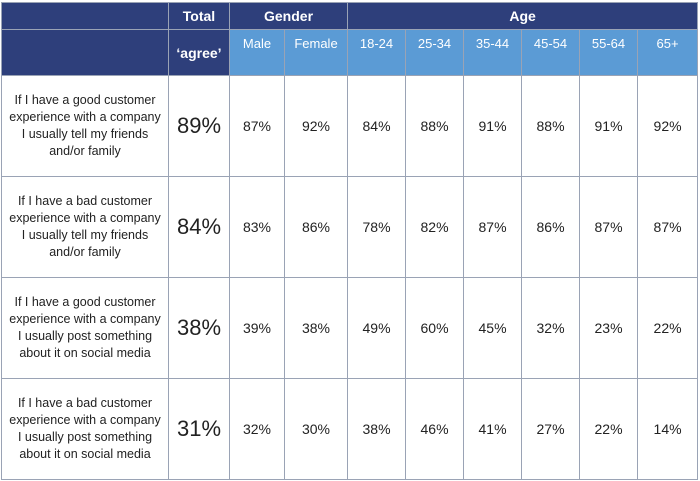 The width and height of the screenshot is (700, 481). Describe the element at coordinates (199, 227) in the screenshot. I see `total-cell: 84%` at that location.